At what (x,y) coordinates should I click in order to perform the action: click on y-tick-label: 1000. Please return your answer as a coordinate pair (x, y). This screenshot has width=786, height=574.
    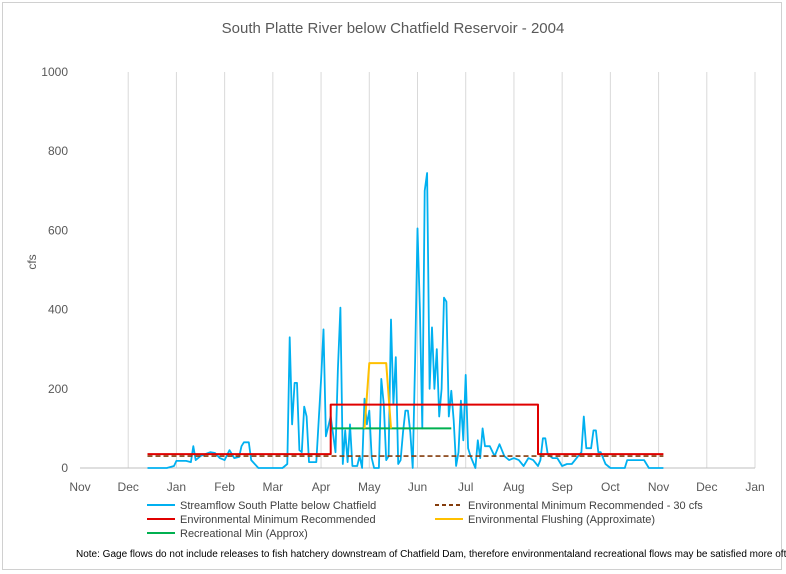
    Looking at the image, I should click on (54, 72).